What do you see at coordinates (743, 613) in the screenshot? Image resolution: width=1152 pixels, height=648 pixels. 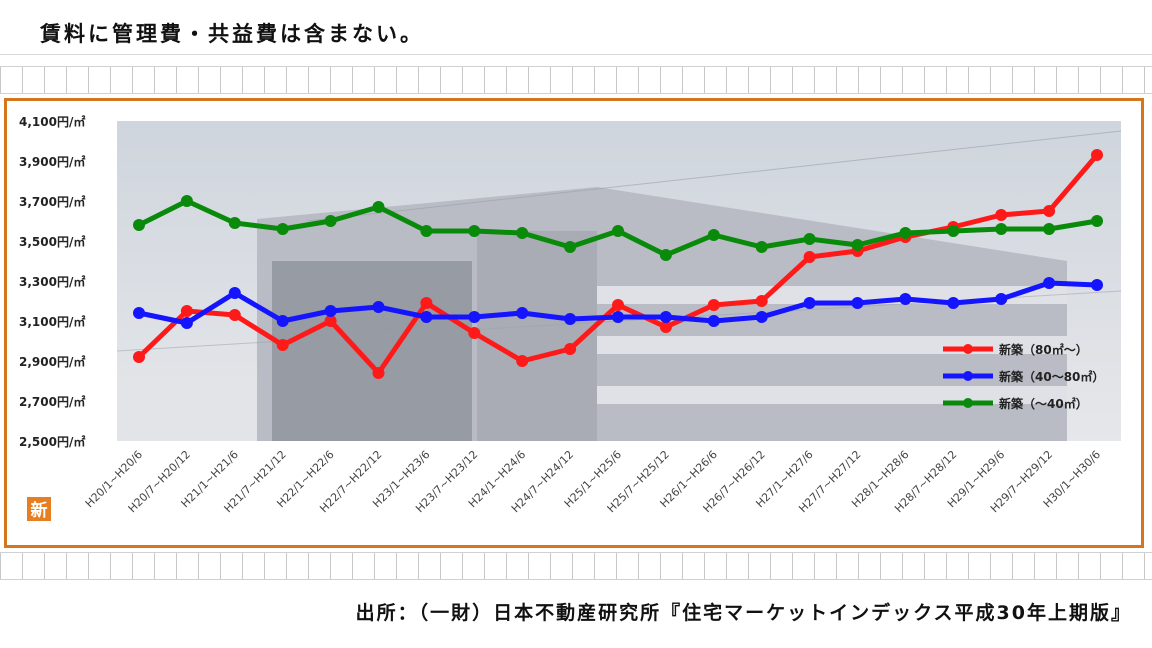 I see `source-note: 出所：（一財）日本不動産研究所『住宅マーケットインデックス平成30年上期版』` at bounding box center [743, 613].